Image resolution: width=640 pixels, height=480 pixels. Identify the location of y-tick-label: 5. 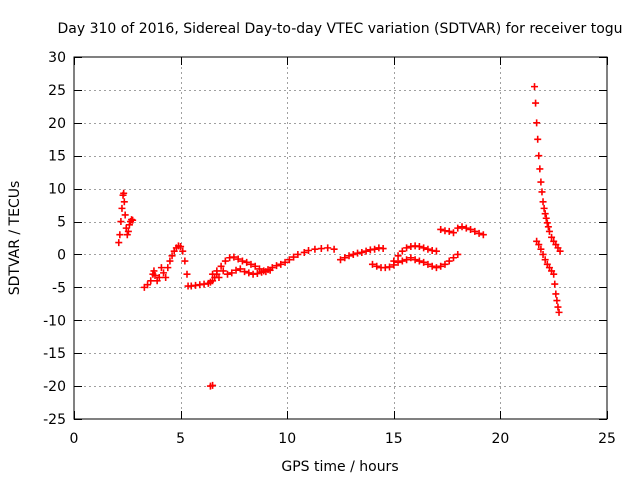
(61, 223).